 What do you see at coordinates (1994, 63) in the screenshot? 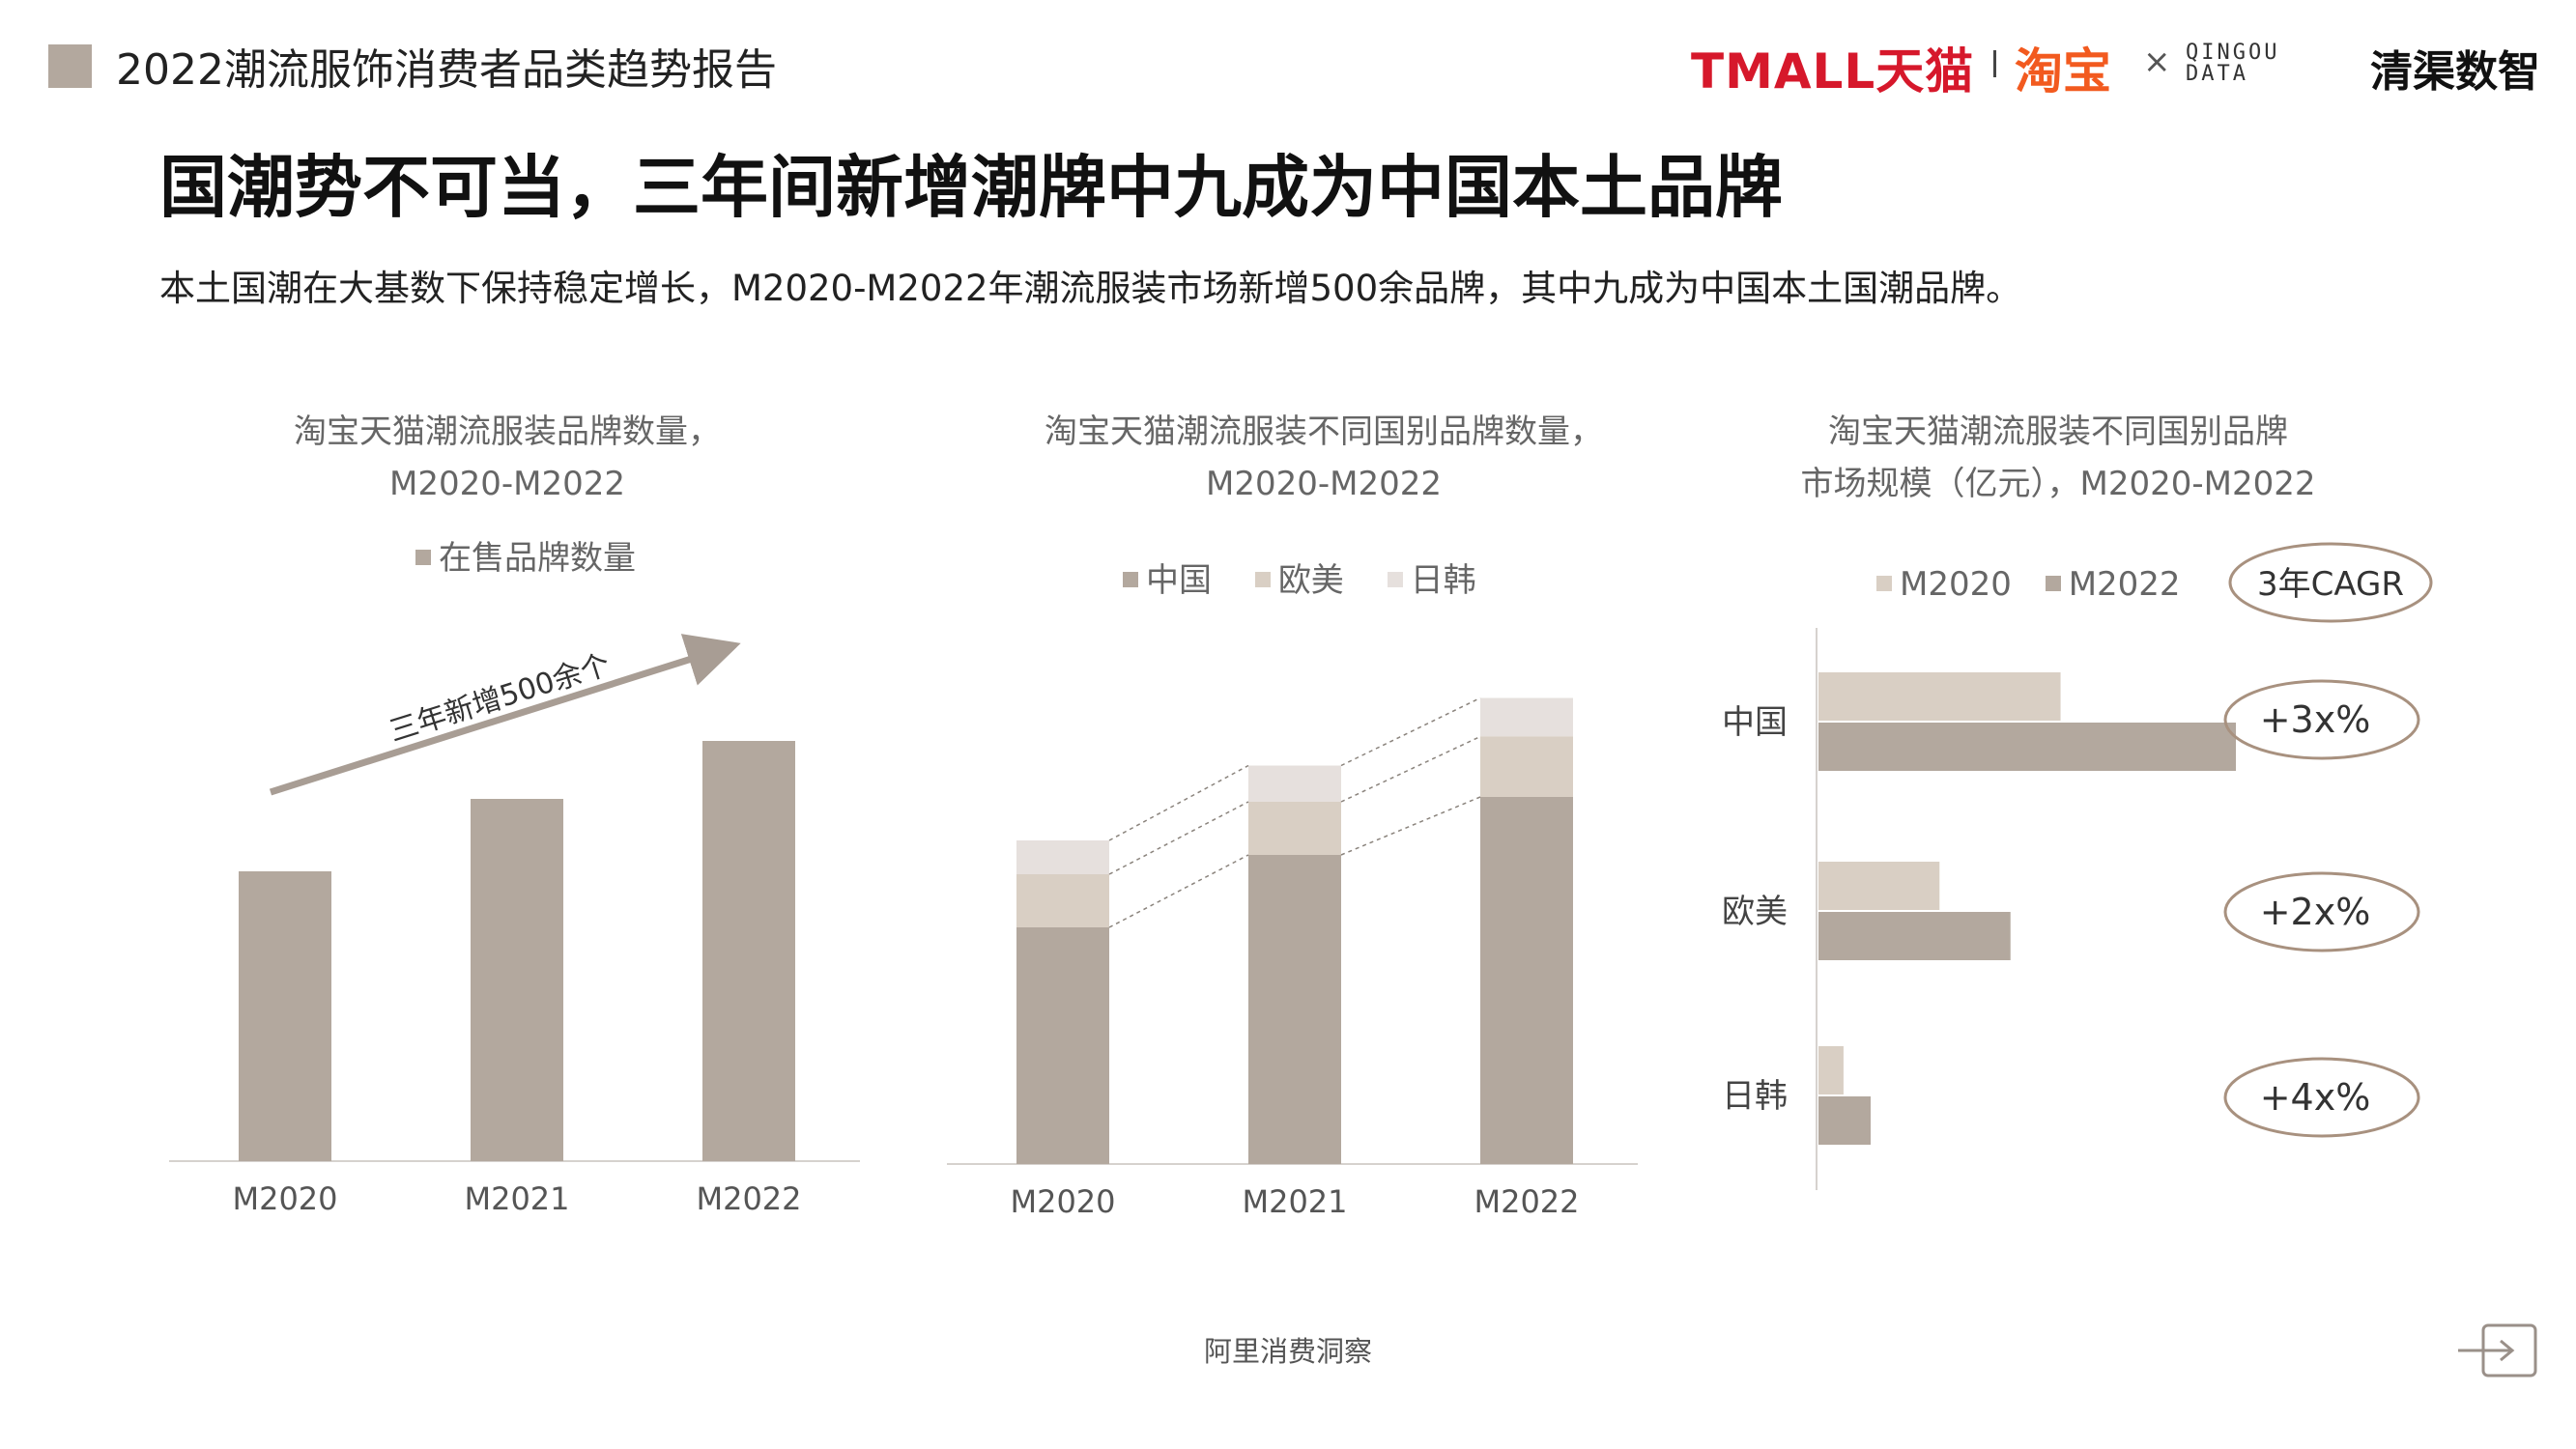
I see `logo-separator` at bounding box center [1994, 63].